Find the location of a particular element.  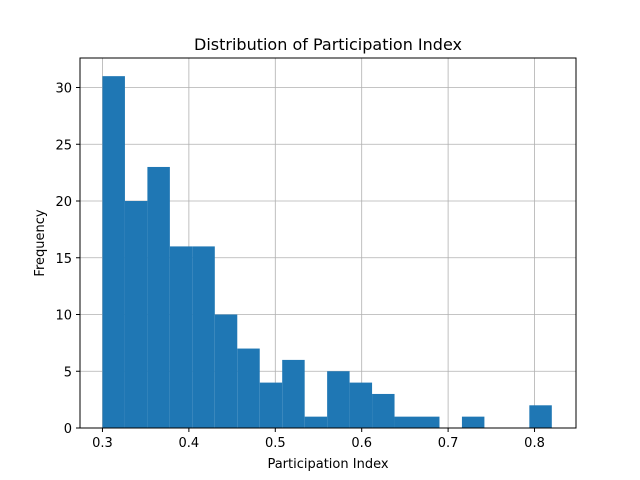

x-axis-label: Participation Index is located at coordinates (327, 464).